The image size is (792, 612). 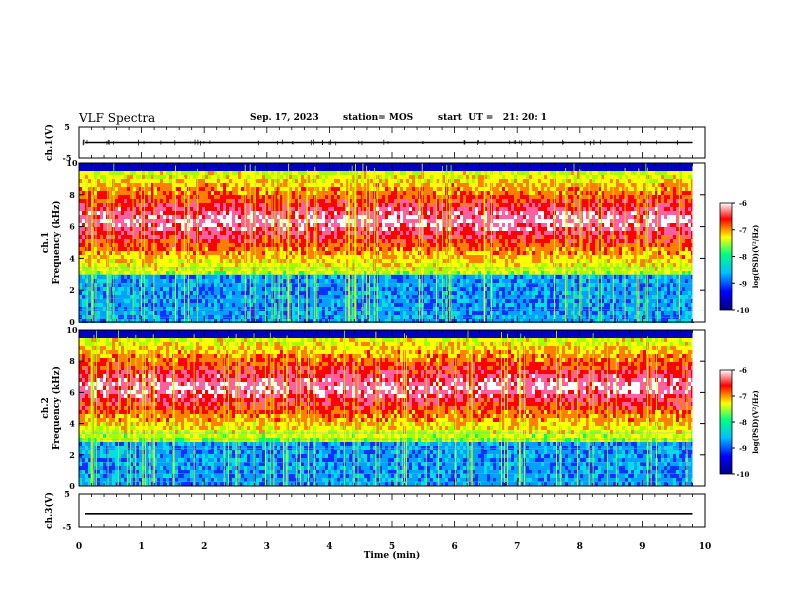 I want to click on station-label: station= MOS, so click(x=378, y=118).